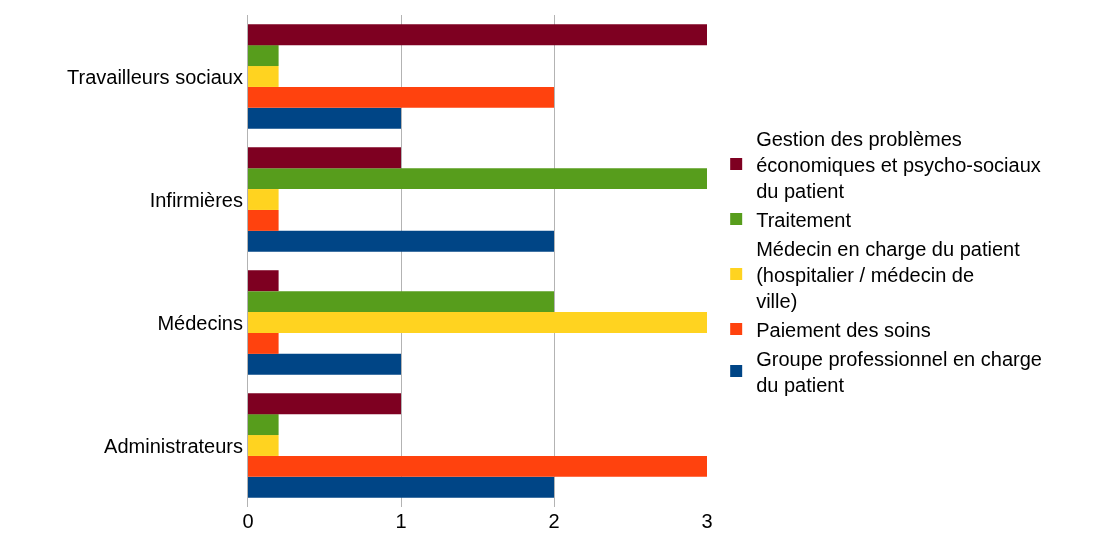 This screenshot has width=1118, height=547. Describe the element at coordinates (898, 164) in the screenshot. I see `legend-label: Gestion des problèmes économiques et psycho-sociaux du patient` at that location.